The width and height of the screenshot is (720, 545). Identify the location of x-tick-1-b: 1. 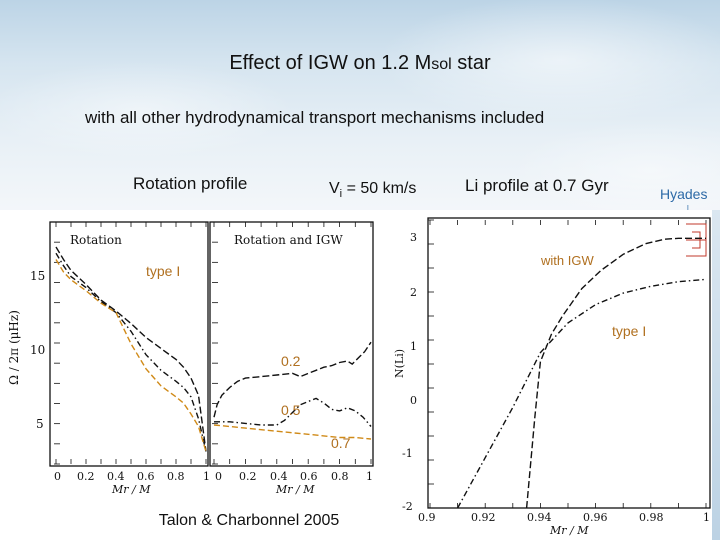
(369, 476).